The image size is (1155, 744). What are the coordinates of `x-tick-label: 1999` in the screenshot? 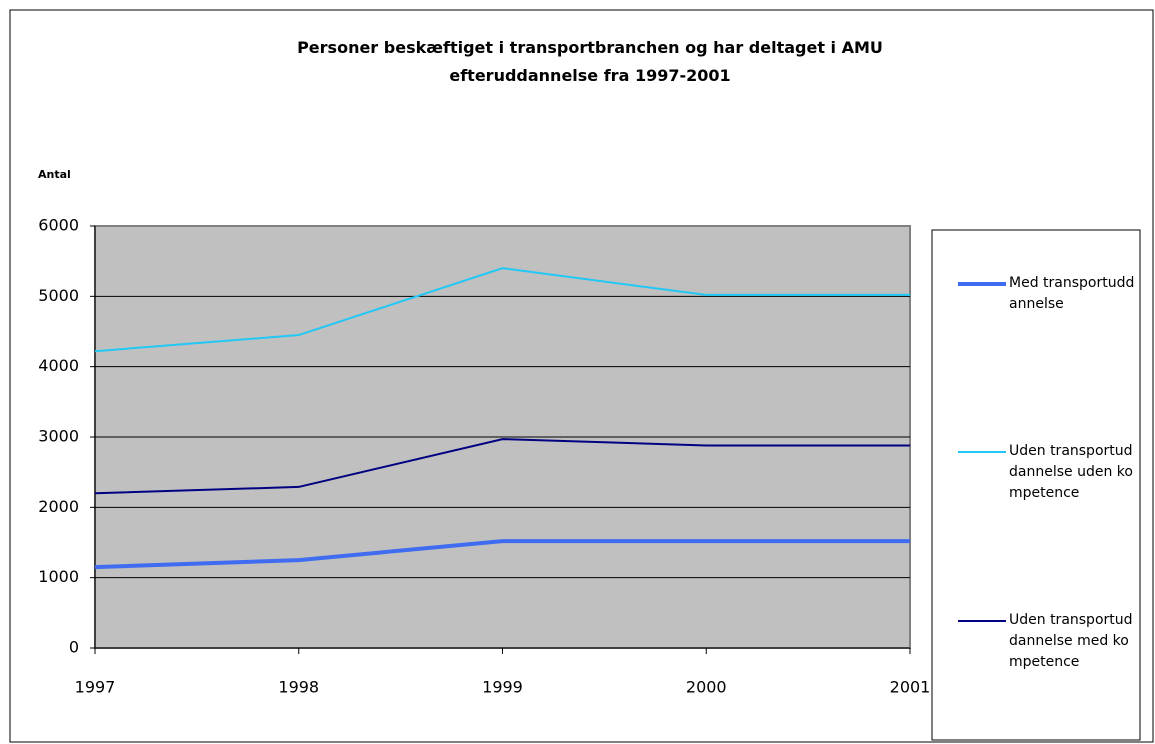 It's located at (502, 687).